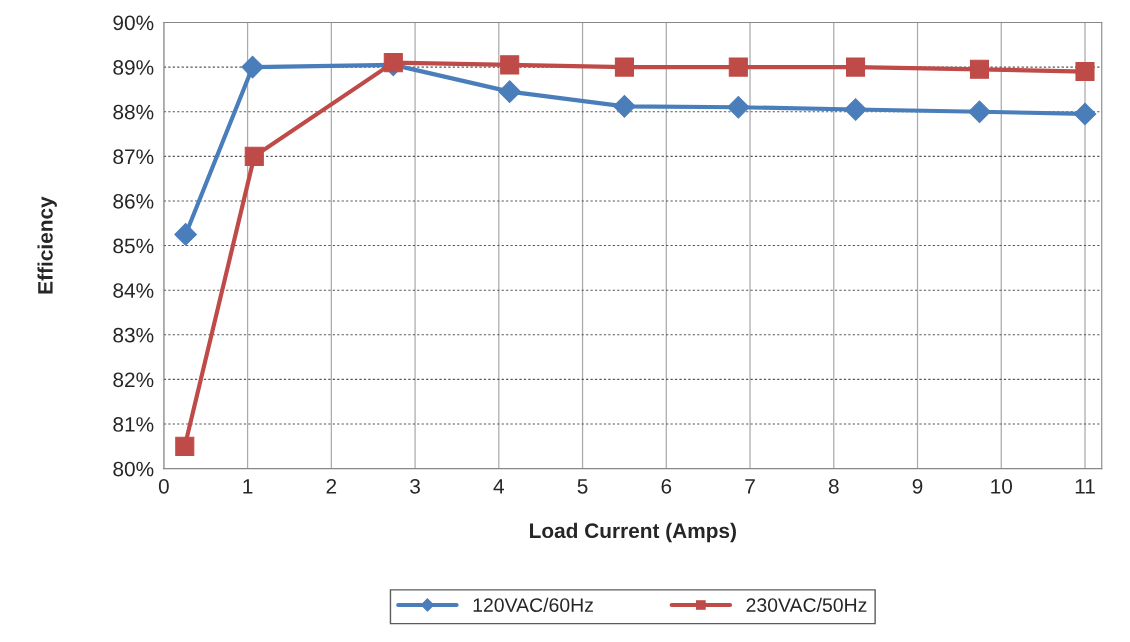  Describe the element at coordinates (533, 604) in the screenshot. I see `legend-label: 120VAC/60Hz` at that location.